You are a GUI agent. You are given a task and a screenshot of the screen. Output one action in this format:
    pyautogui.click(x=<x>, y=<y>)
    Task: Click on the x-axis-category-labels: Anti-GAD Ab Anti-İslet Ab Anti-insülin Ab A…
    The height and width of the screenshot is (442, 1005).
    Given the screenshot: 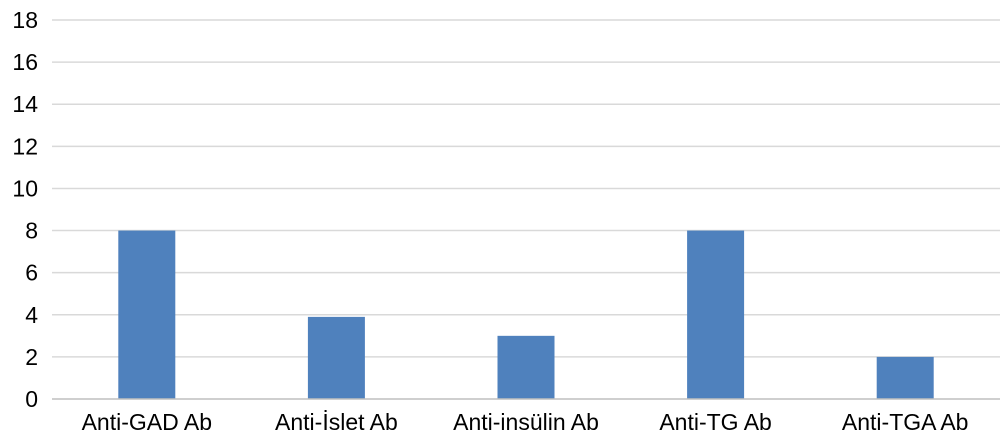 What is the action you would take?
    pyautogui.click(x=525, y=422)
    